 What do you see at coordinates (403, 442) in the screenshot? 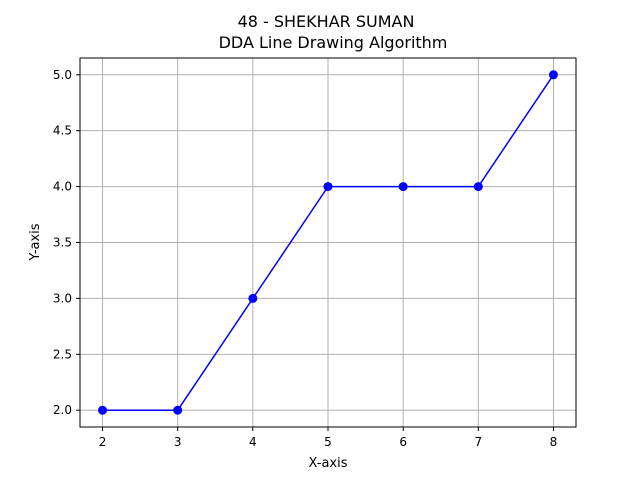
I see `x-tick-label: 6` at bounding box center [403, 442].